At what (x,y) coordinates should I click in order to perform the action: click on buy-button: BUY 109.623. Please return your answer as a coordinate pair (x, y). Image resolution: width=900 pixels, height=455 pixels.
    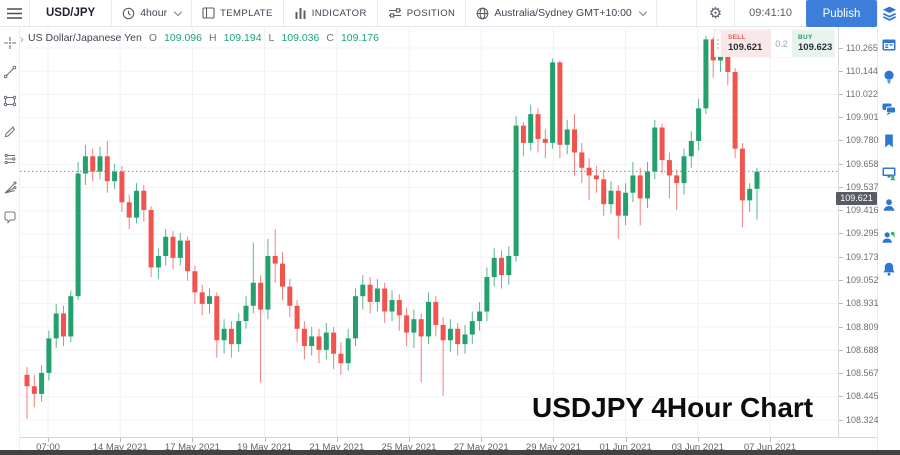
    Looking at the image, I should click on (813, 43).